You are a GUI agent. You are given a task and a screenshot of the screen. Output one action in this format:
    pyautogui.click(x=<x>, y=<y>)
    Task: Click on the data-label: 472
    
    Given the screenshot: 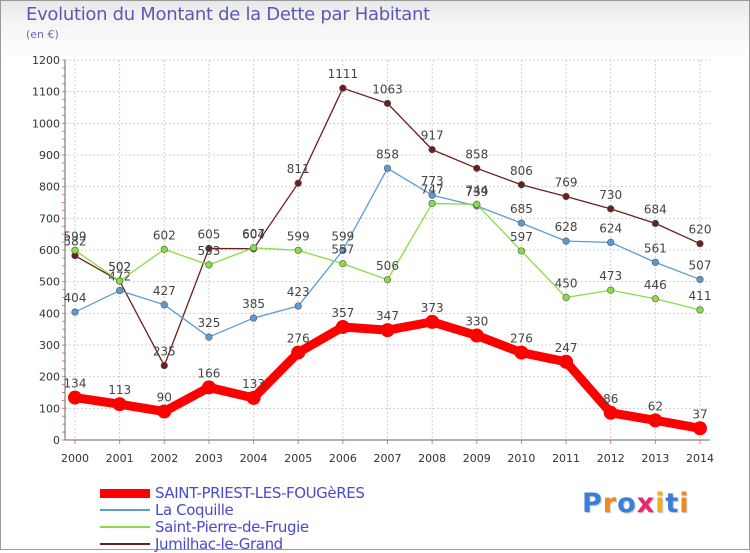 What is the action you would take?
    pyautogui.click(x=119, y=277)
    